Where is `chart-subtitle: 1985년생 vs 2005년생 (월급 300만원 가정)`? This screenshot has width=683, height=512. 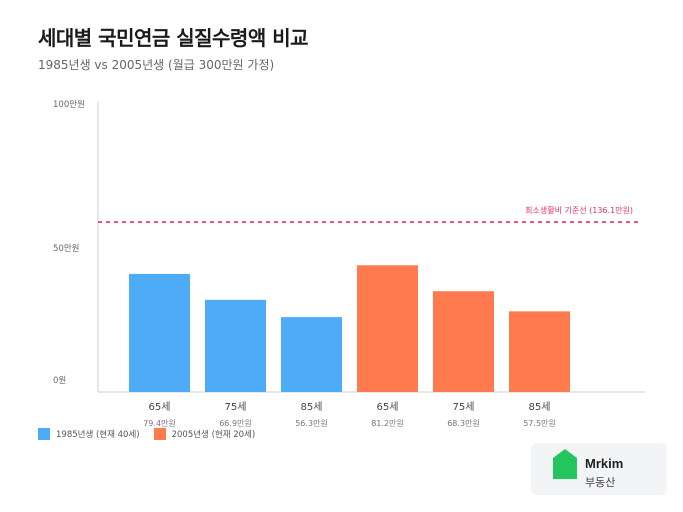 chart-subtitle: 1985년생 vs 2005년생 (월급 300만원 가정) is located at coordinates (156, 65).